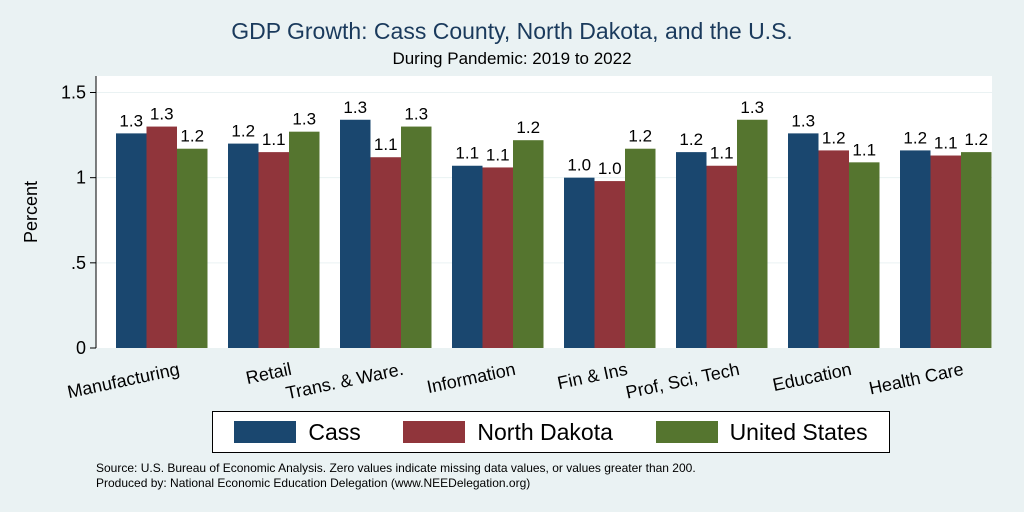 The image size is (1024, 512). What do you see at coordinates (265, 432) in the screenshot?
I see `legend-swatch-cass` at bounding box center [265, 432].